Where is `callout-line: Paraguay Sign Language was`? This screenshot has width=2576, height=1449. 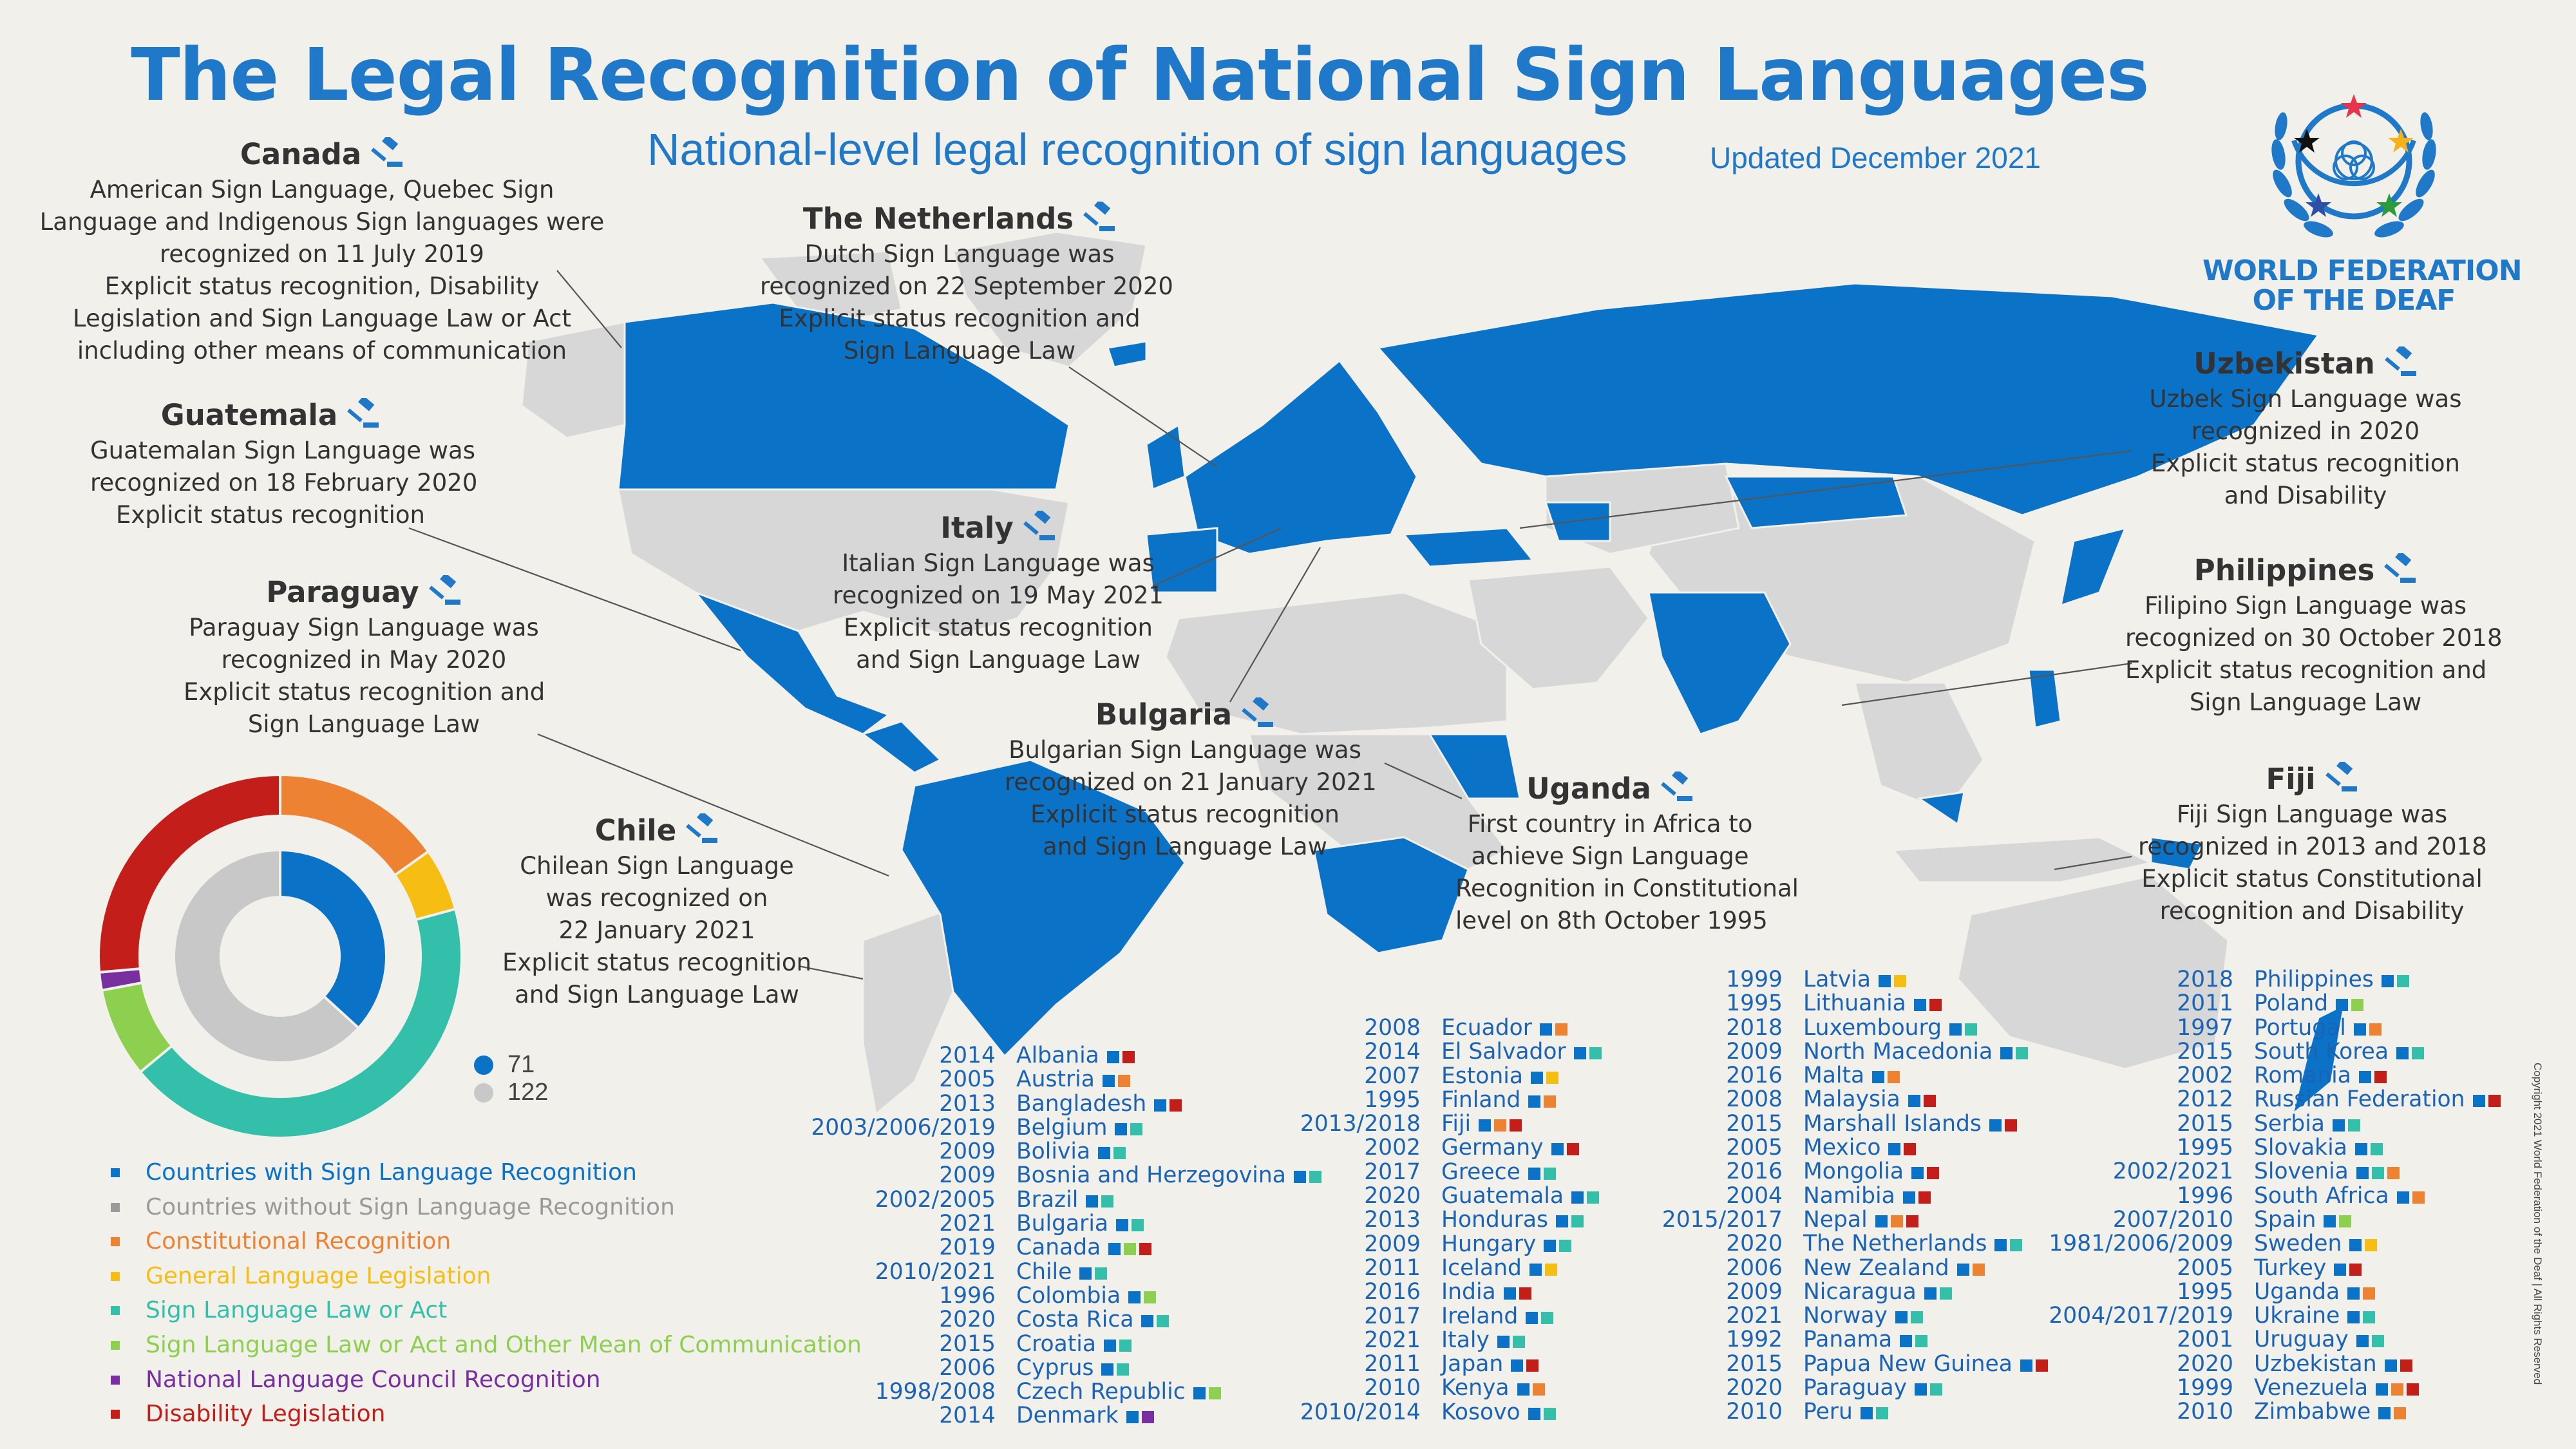
callout-line: Paraguay Sign Language was is located at coordinates (364, 627).